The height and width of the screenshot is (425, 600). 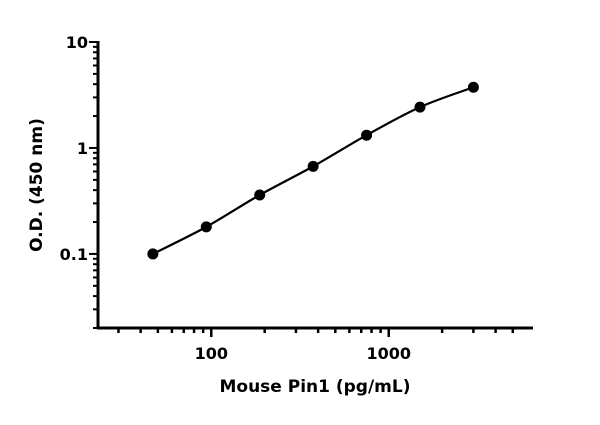 I want to click on x-tick-label: 100, so click(x=211, y=353).